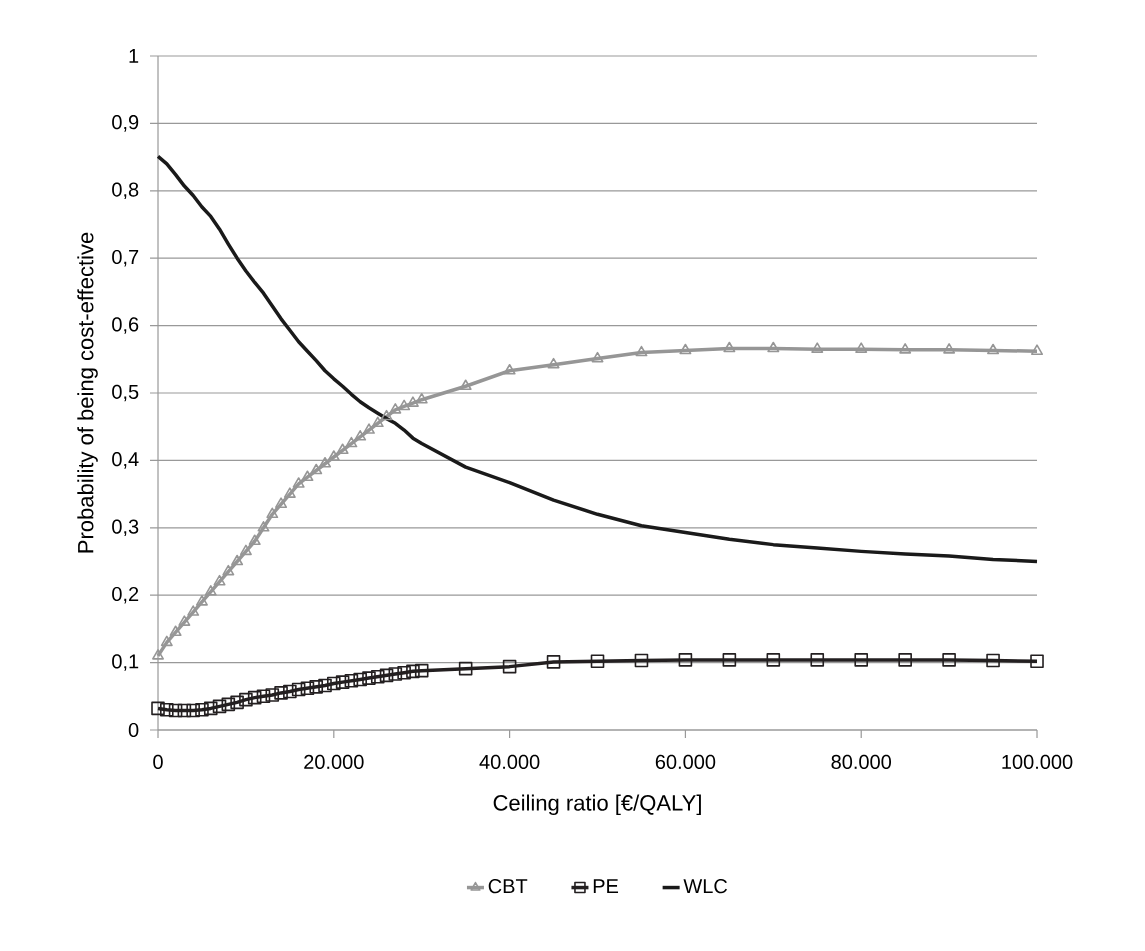 The height and width of the screenshot is (951, 1145). I want to click on legend-label: PE, so click(606, 886).